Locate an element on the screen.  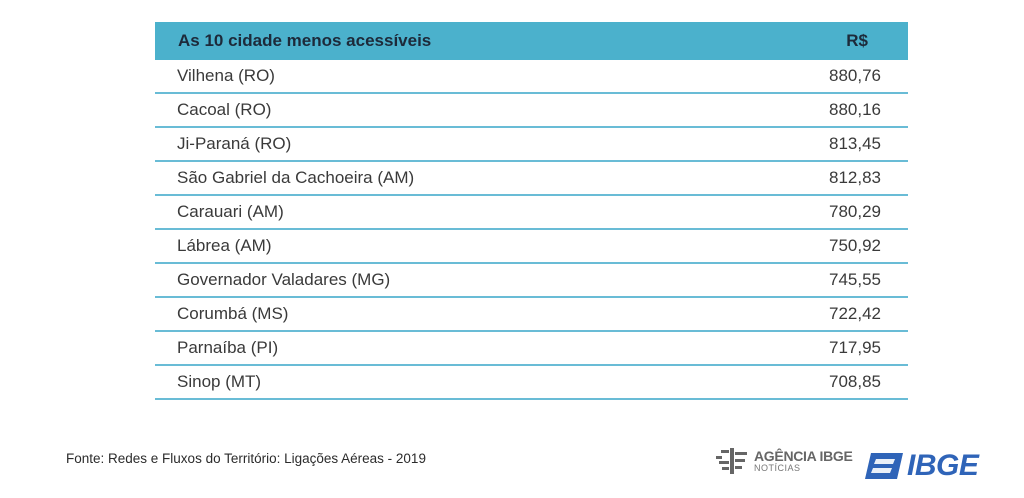
ibge-wordmark: IBGE is located at coordinates (943, 465).